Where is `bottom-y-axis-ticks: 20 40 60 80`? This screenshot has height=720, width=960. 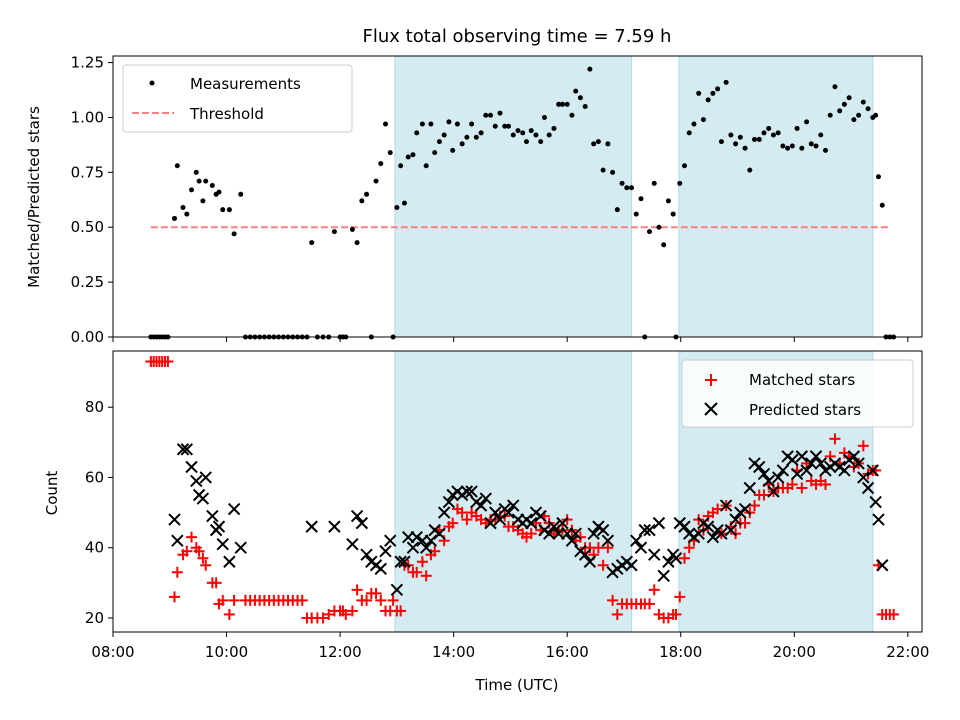 bottom-y-axis-ticks: 20 40 60 80 is located at coordinates (99, 512).